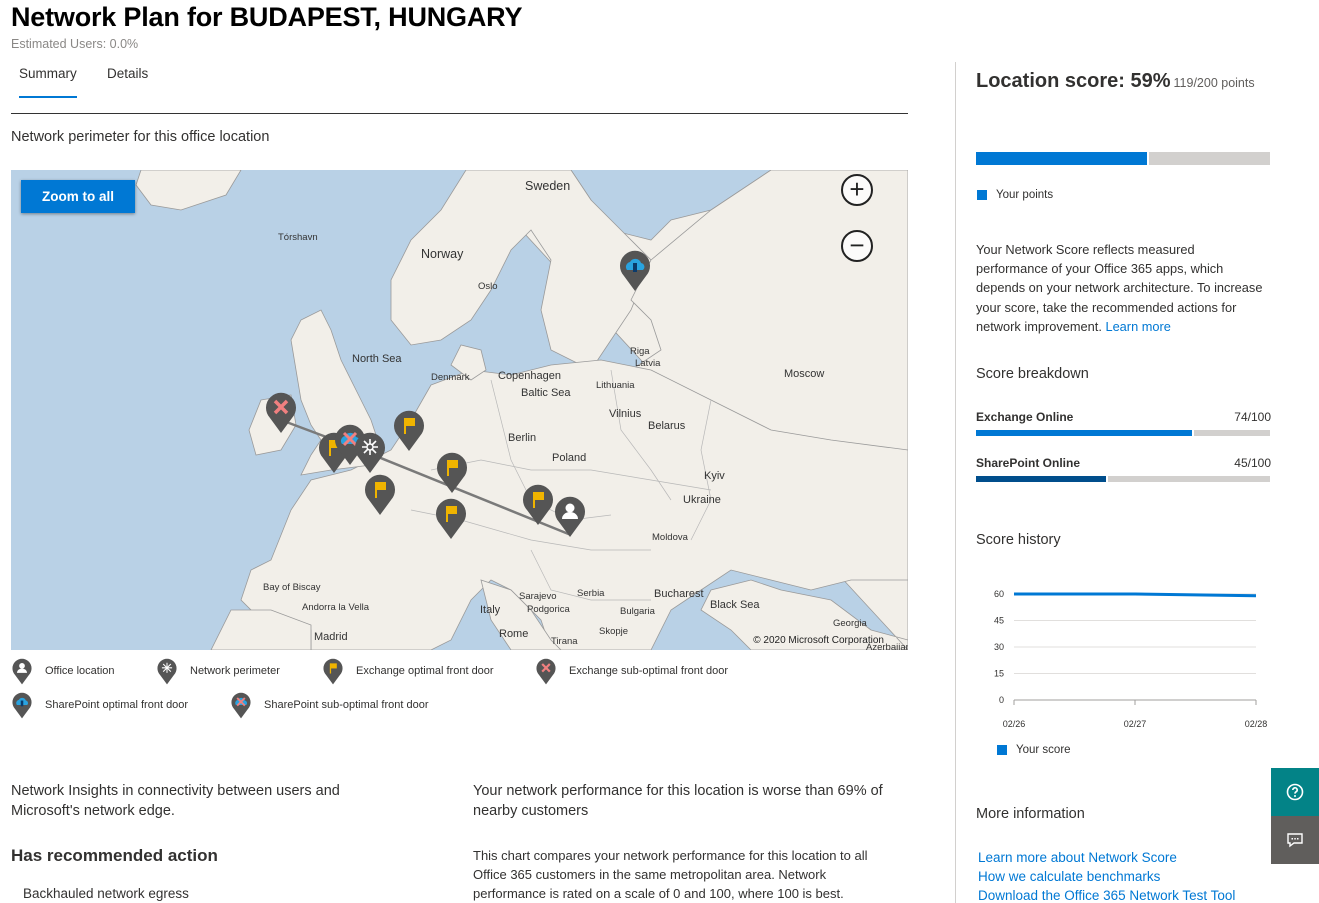 This screenshot has width=1319, height=903. What do you see at coordinates (667, 426) in the screenshot?
I see `map-label: Belarus` at bounding box center [667, 426].